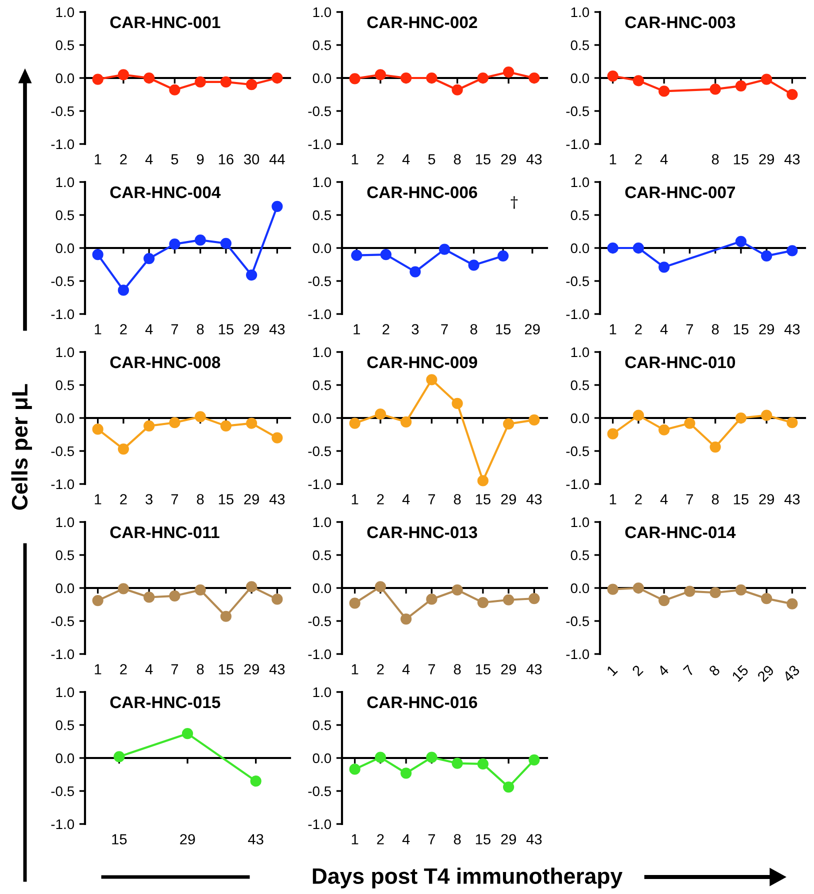  Describe the element at coordinates (422, 192) in the screenshot. I see `chart-title: CAR-HNC-006` at that location.